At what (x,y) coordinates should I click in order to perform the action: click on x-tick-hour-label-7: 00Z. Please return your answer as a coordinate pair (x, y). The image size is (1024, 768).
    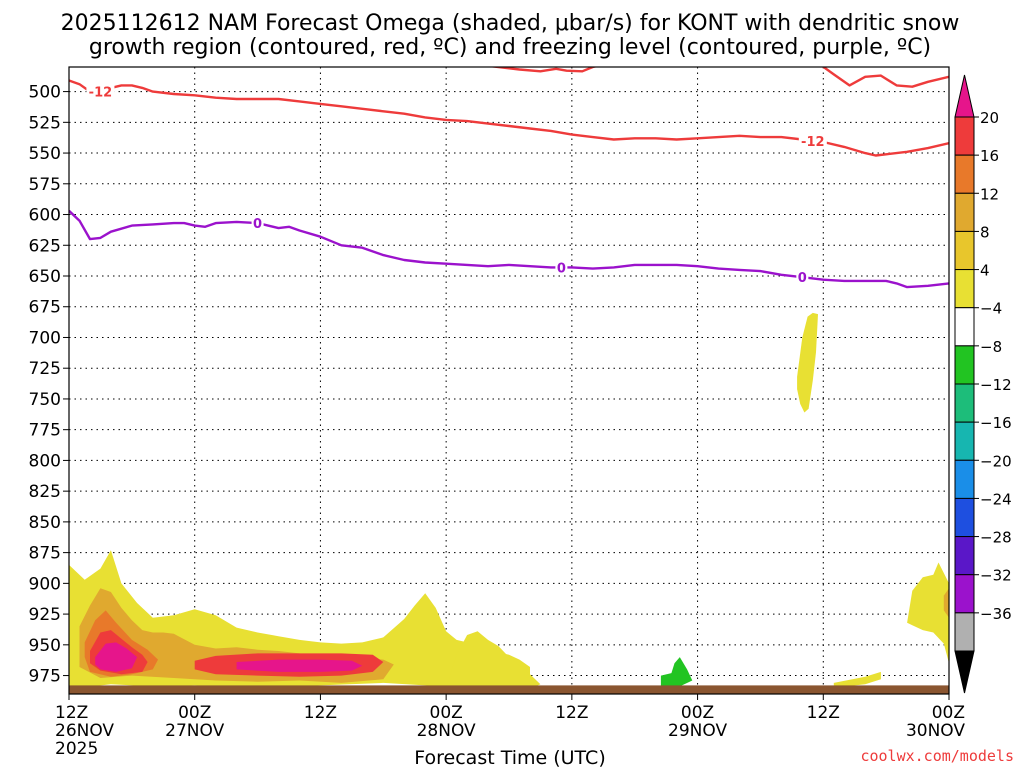
    Looking at the image, I should click on (948, 713).